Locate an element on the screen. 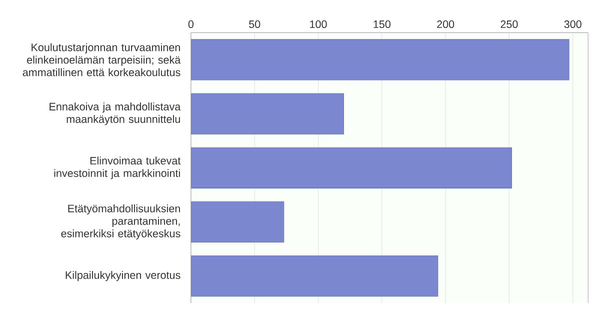 The image size is (600, 317). x-tick-label: 250 is located at coordinates (509, 24).